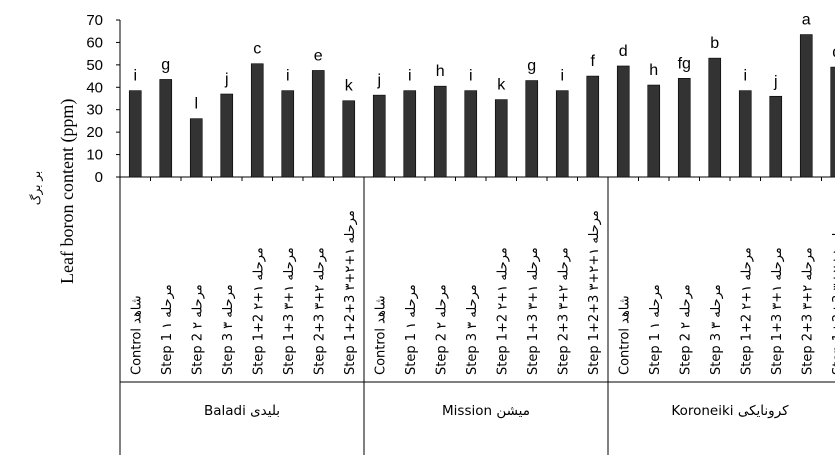 The image size is (835, 457). I want to click on group-label: Koroneiki کرونایکی, so click(730, 411).